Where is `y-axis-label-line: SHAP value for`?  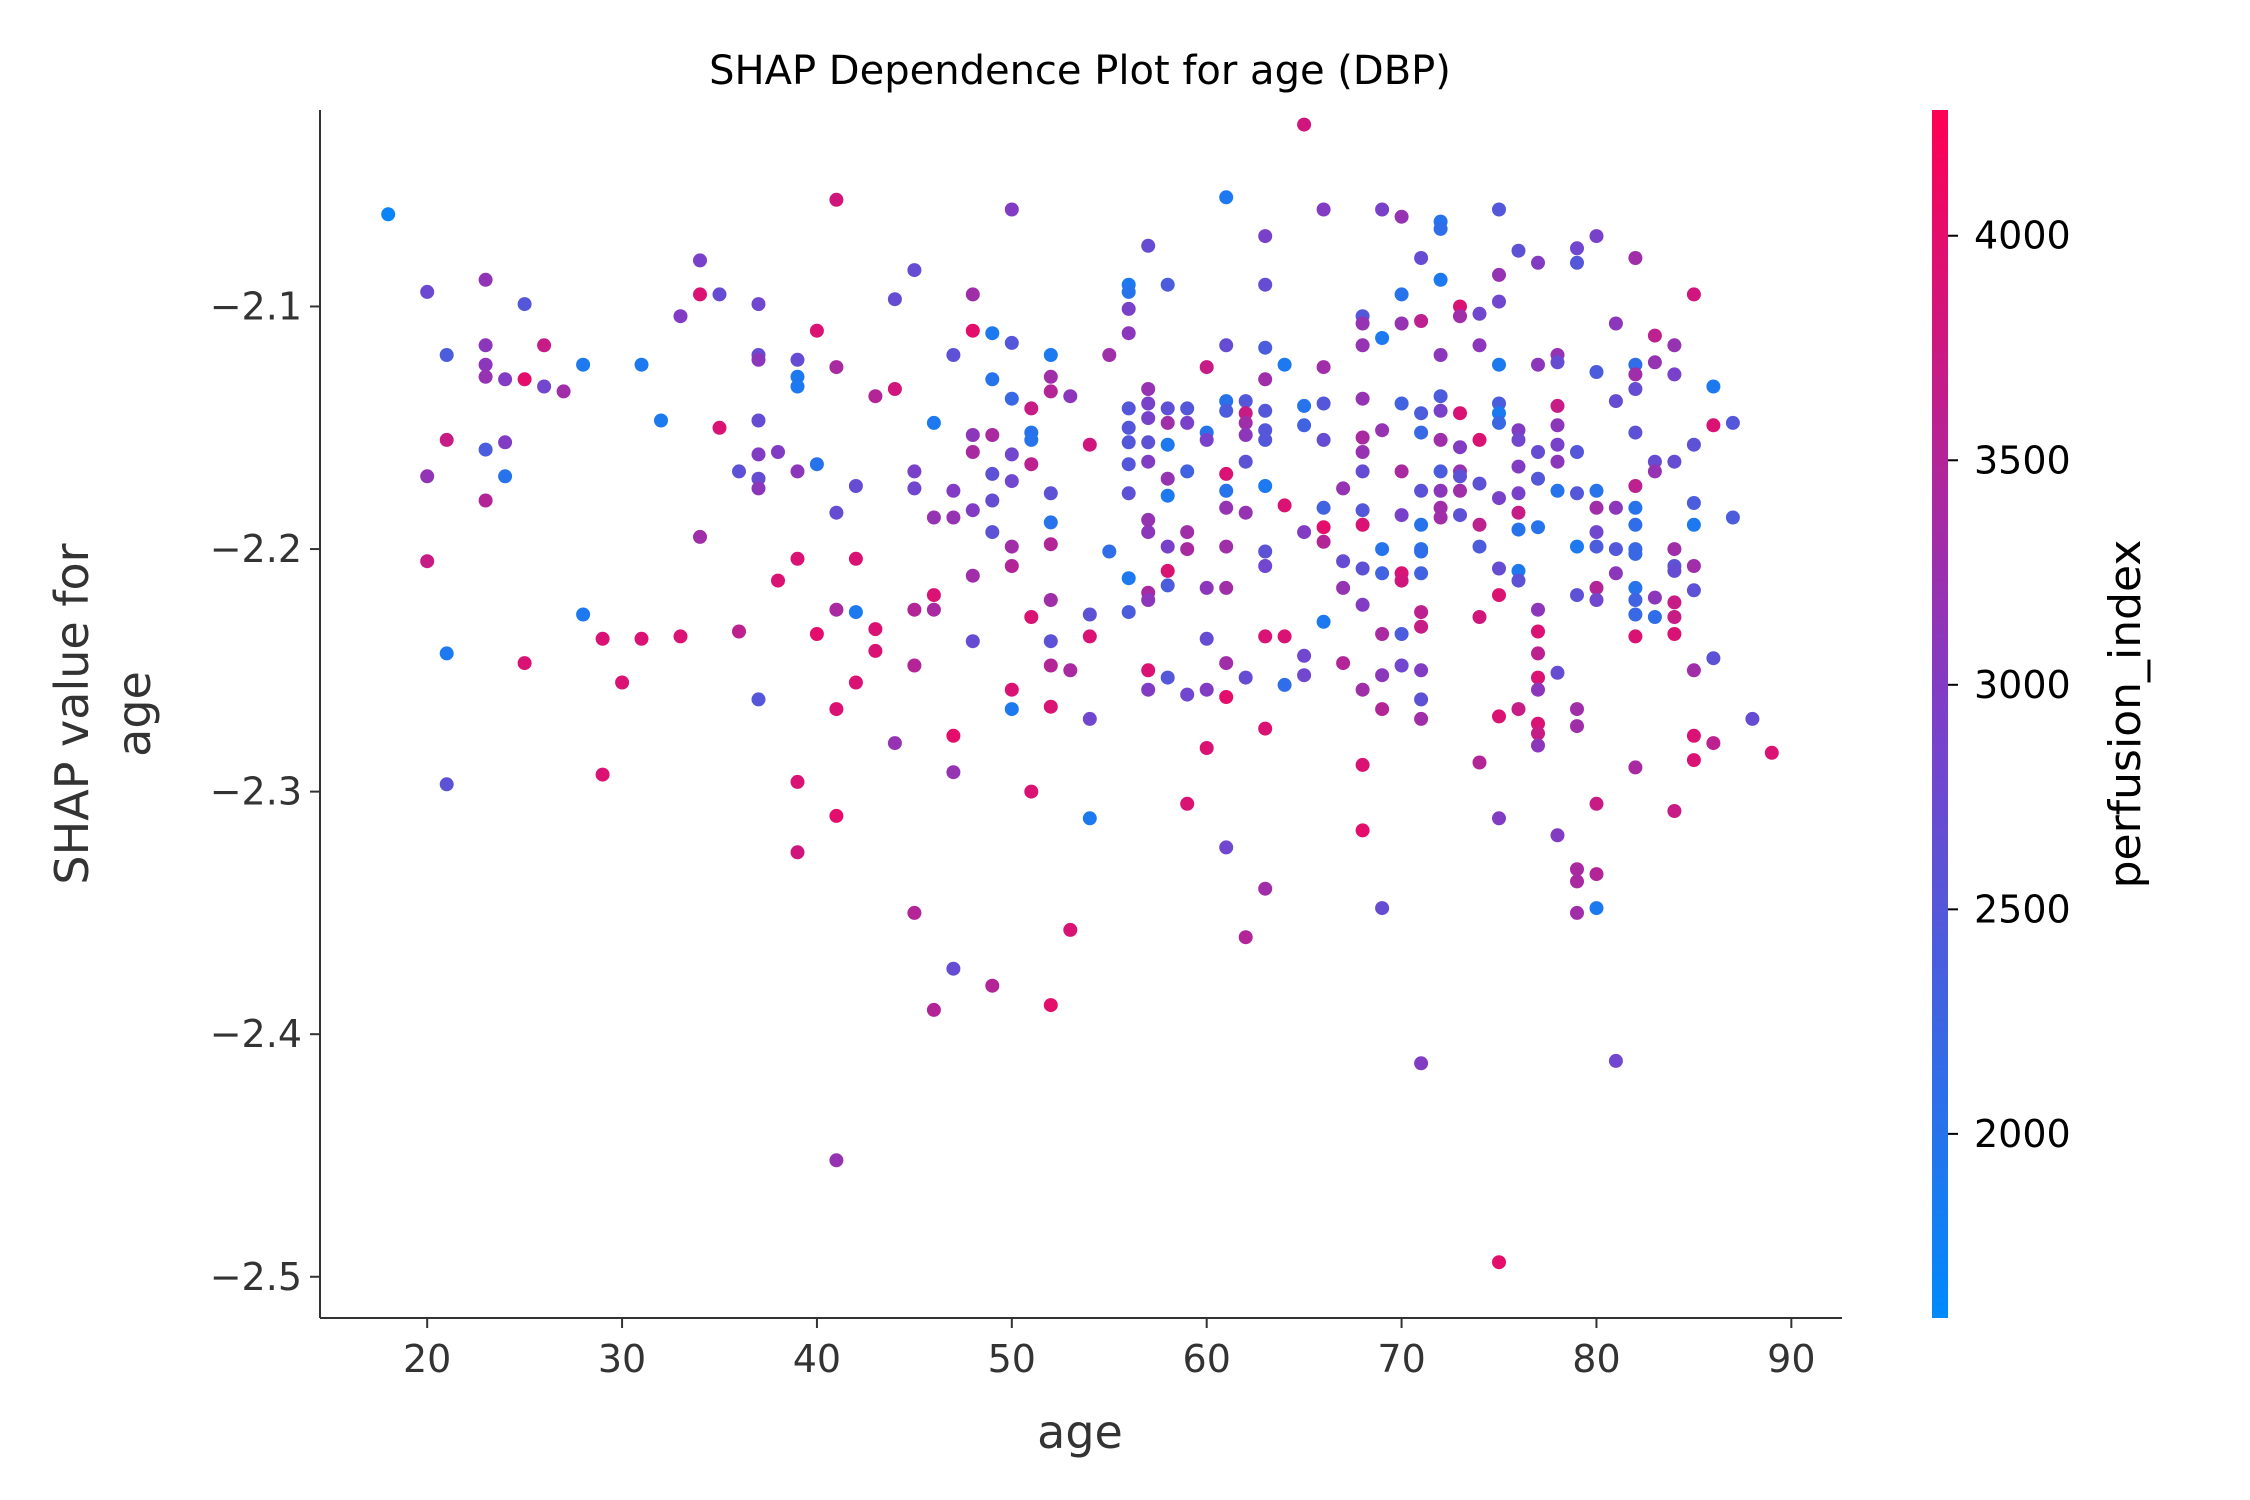 y-axis-label-line: SHAP value for is located at coordinates (72, 713).